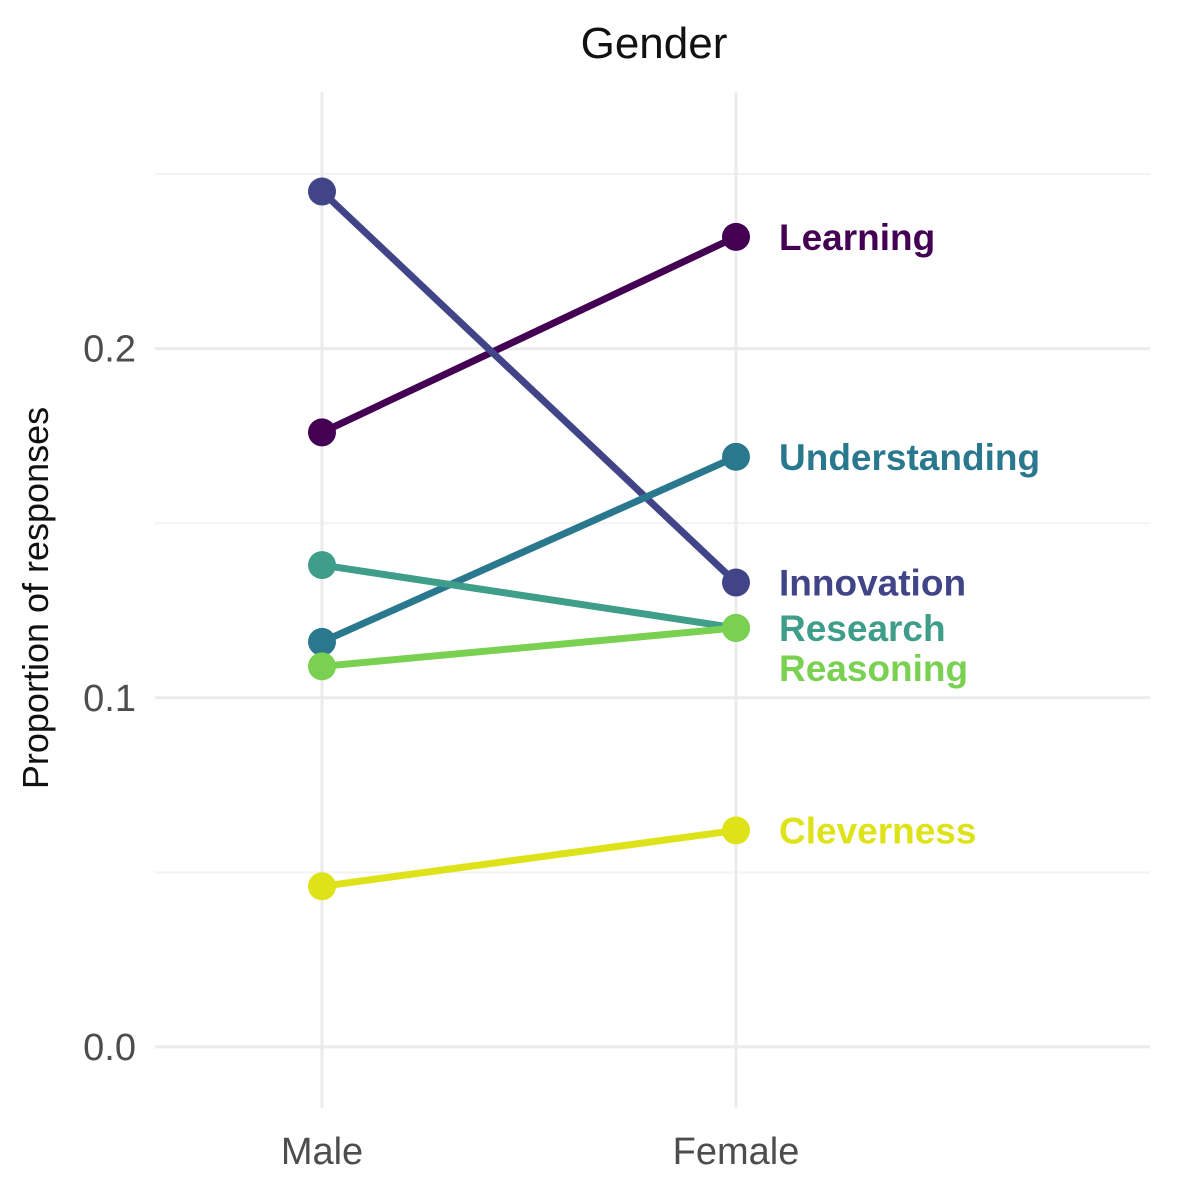 Image resolution: width=1189 pixels, height=1200 pixels. Describe the element at coordinates (322, 432) in the screenshot. I see `point-learning-male` at that location.